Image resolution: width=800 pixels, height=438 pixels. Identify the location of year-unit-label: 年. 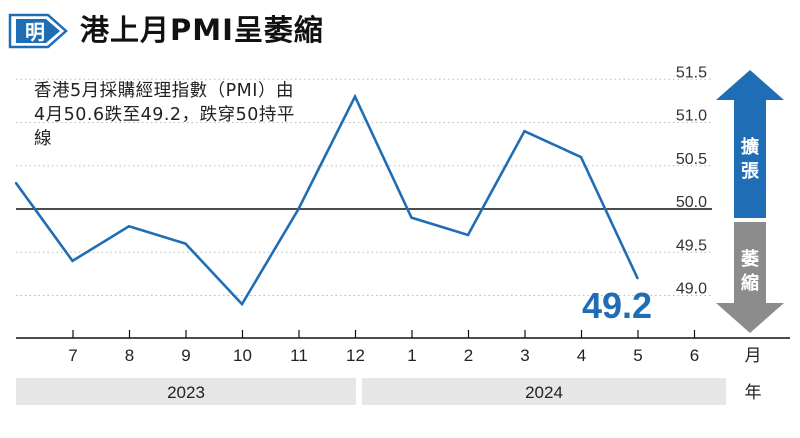
(753, 393).